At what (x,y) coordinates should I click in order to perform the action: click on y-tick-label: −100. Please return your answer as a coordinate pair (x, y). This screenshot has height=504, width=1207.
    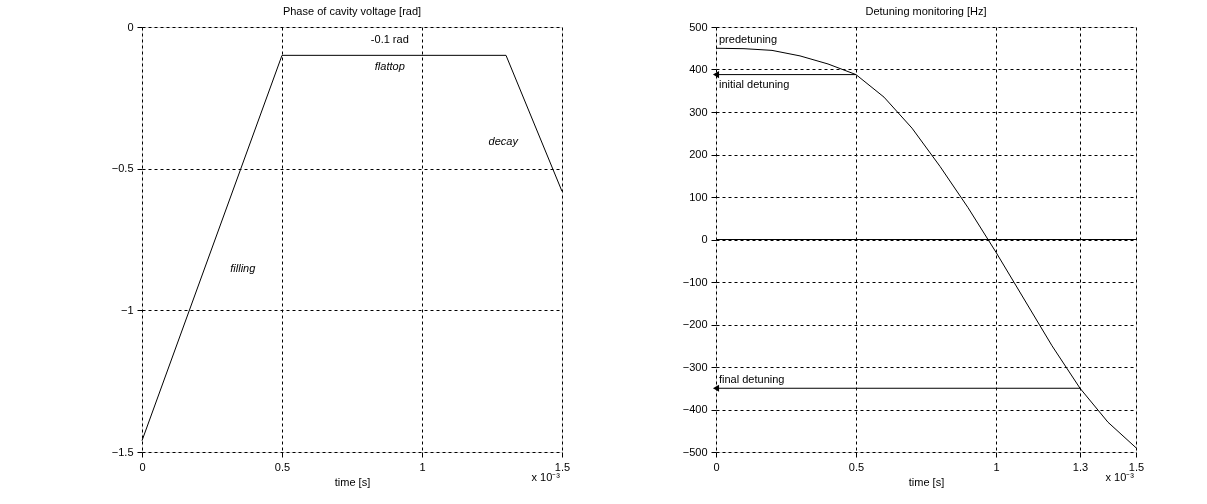
    Looking at the image, I should click on (695, 281).